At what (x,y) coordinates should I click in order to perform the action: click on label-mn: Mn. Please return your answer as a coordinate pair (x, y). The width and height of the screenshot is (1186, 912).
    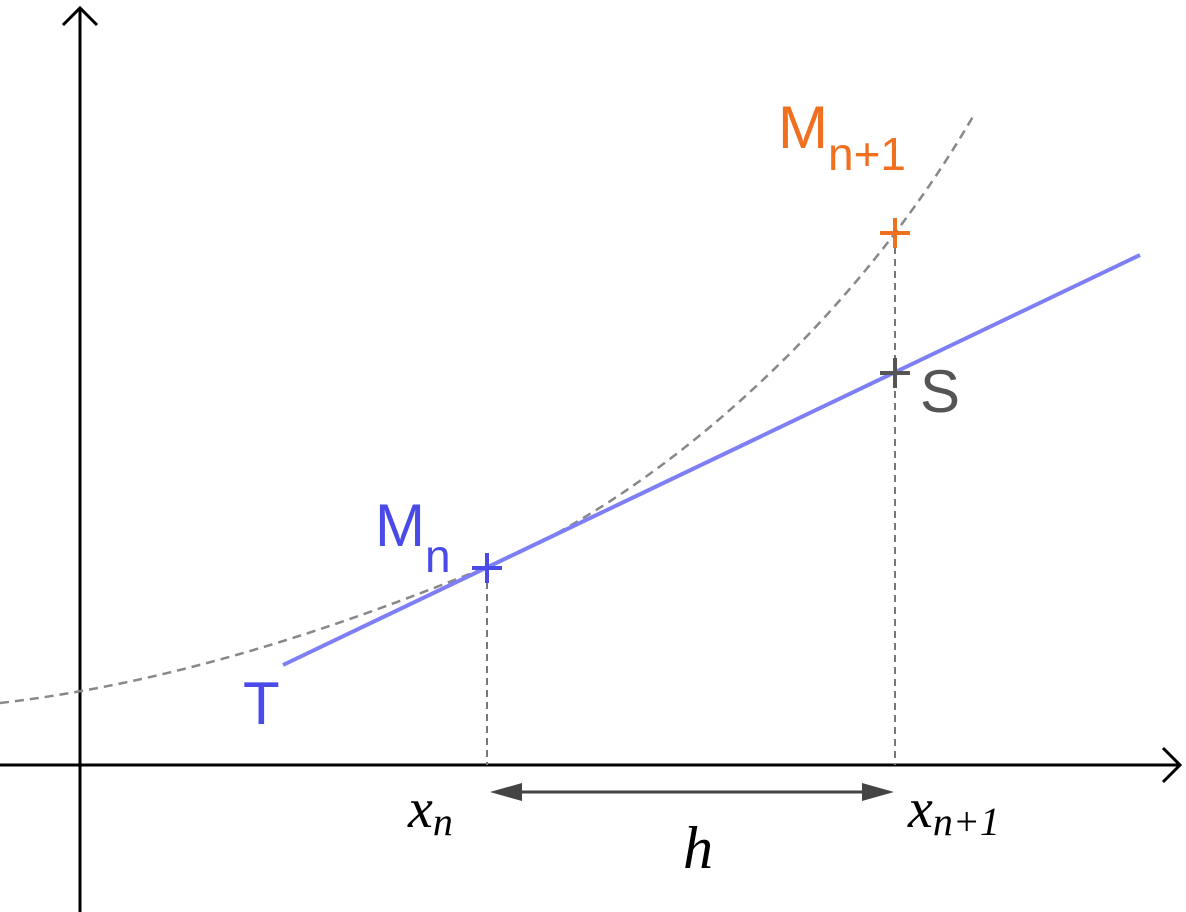
    Looking at the image, I should click on (413, 537).